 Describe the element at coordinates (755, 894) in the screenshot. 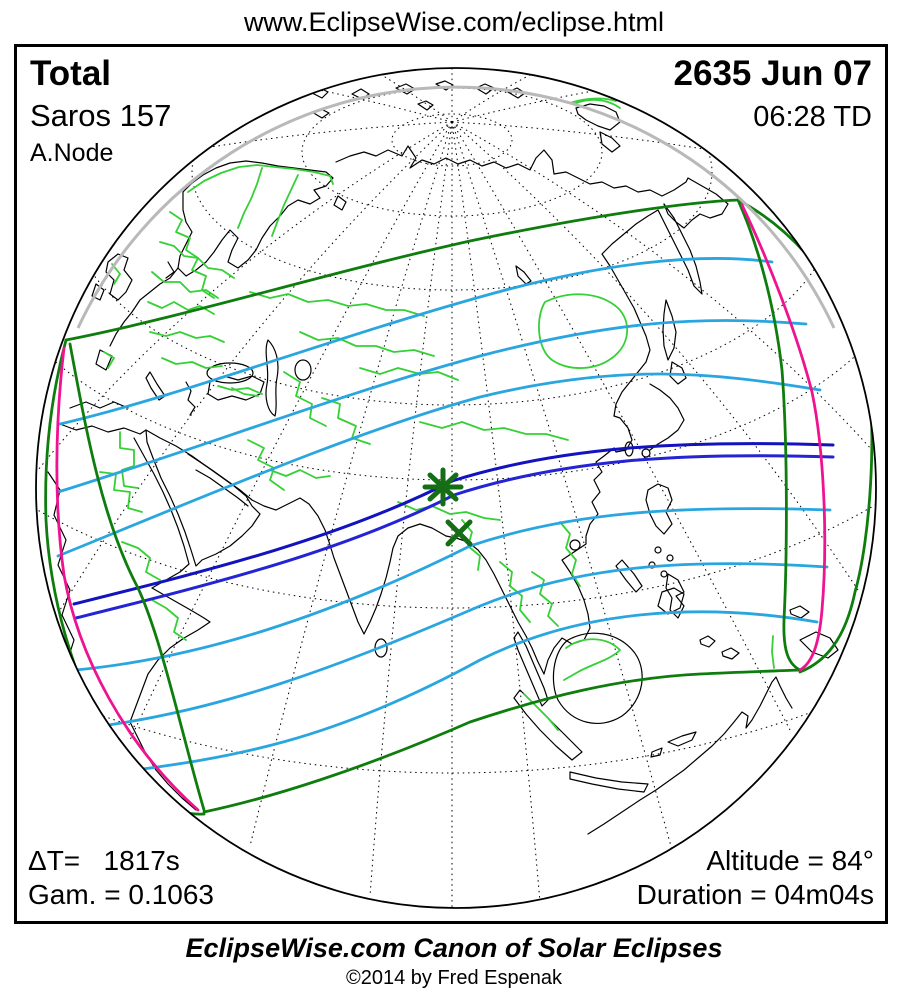

I see `duration-value: Duration = 04m04s` at that location.